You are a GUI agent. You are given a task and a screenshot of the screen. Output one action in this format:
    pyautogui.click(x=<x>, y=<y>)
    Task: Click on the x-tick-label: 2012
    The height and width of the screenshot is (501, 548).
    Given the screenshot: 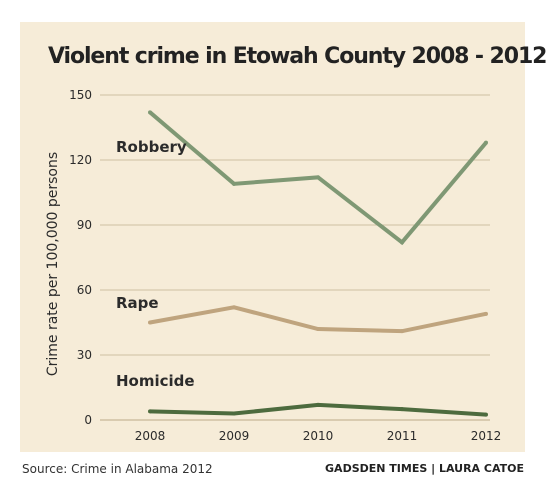 What is the action you would take?
    pyautogui.click(x=486, y=436)
    